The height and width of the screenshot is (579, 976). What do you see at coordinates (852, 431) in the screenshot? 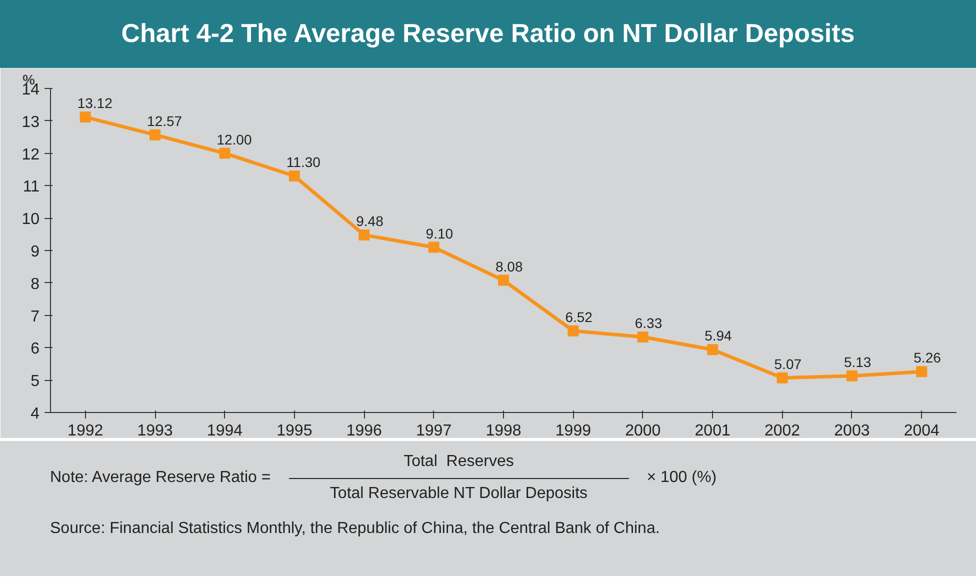
I see `x-tick-label: 2003` at bounding box center [852, 431].